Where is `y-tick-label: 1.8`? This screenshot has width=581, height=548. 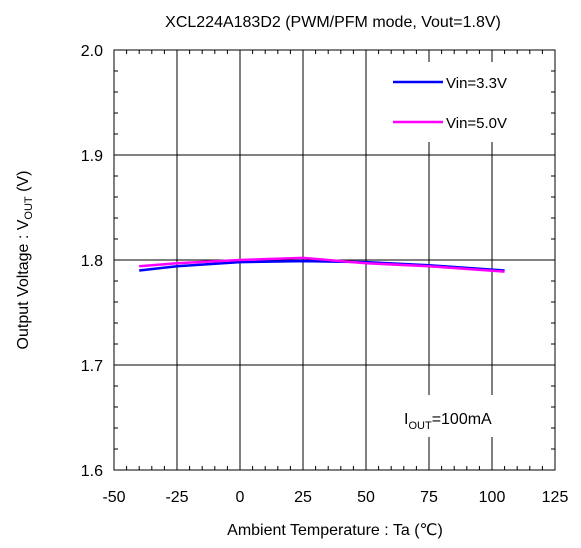
y-tick-label: 1.8 is located at coordinates (92, 261).